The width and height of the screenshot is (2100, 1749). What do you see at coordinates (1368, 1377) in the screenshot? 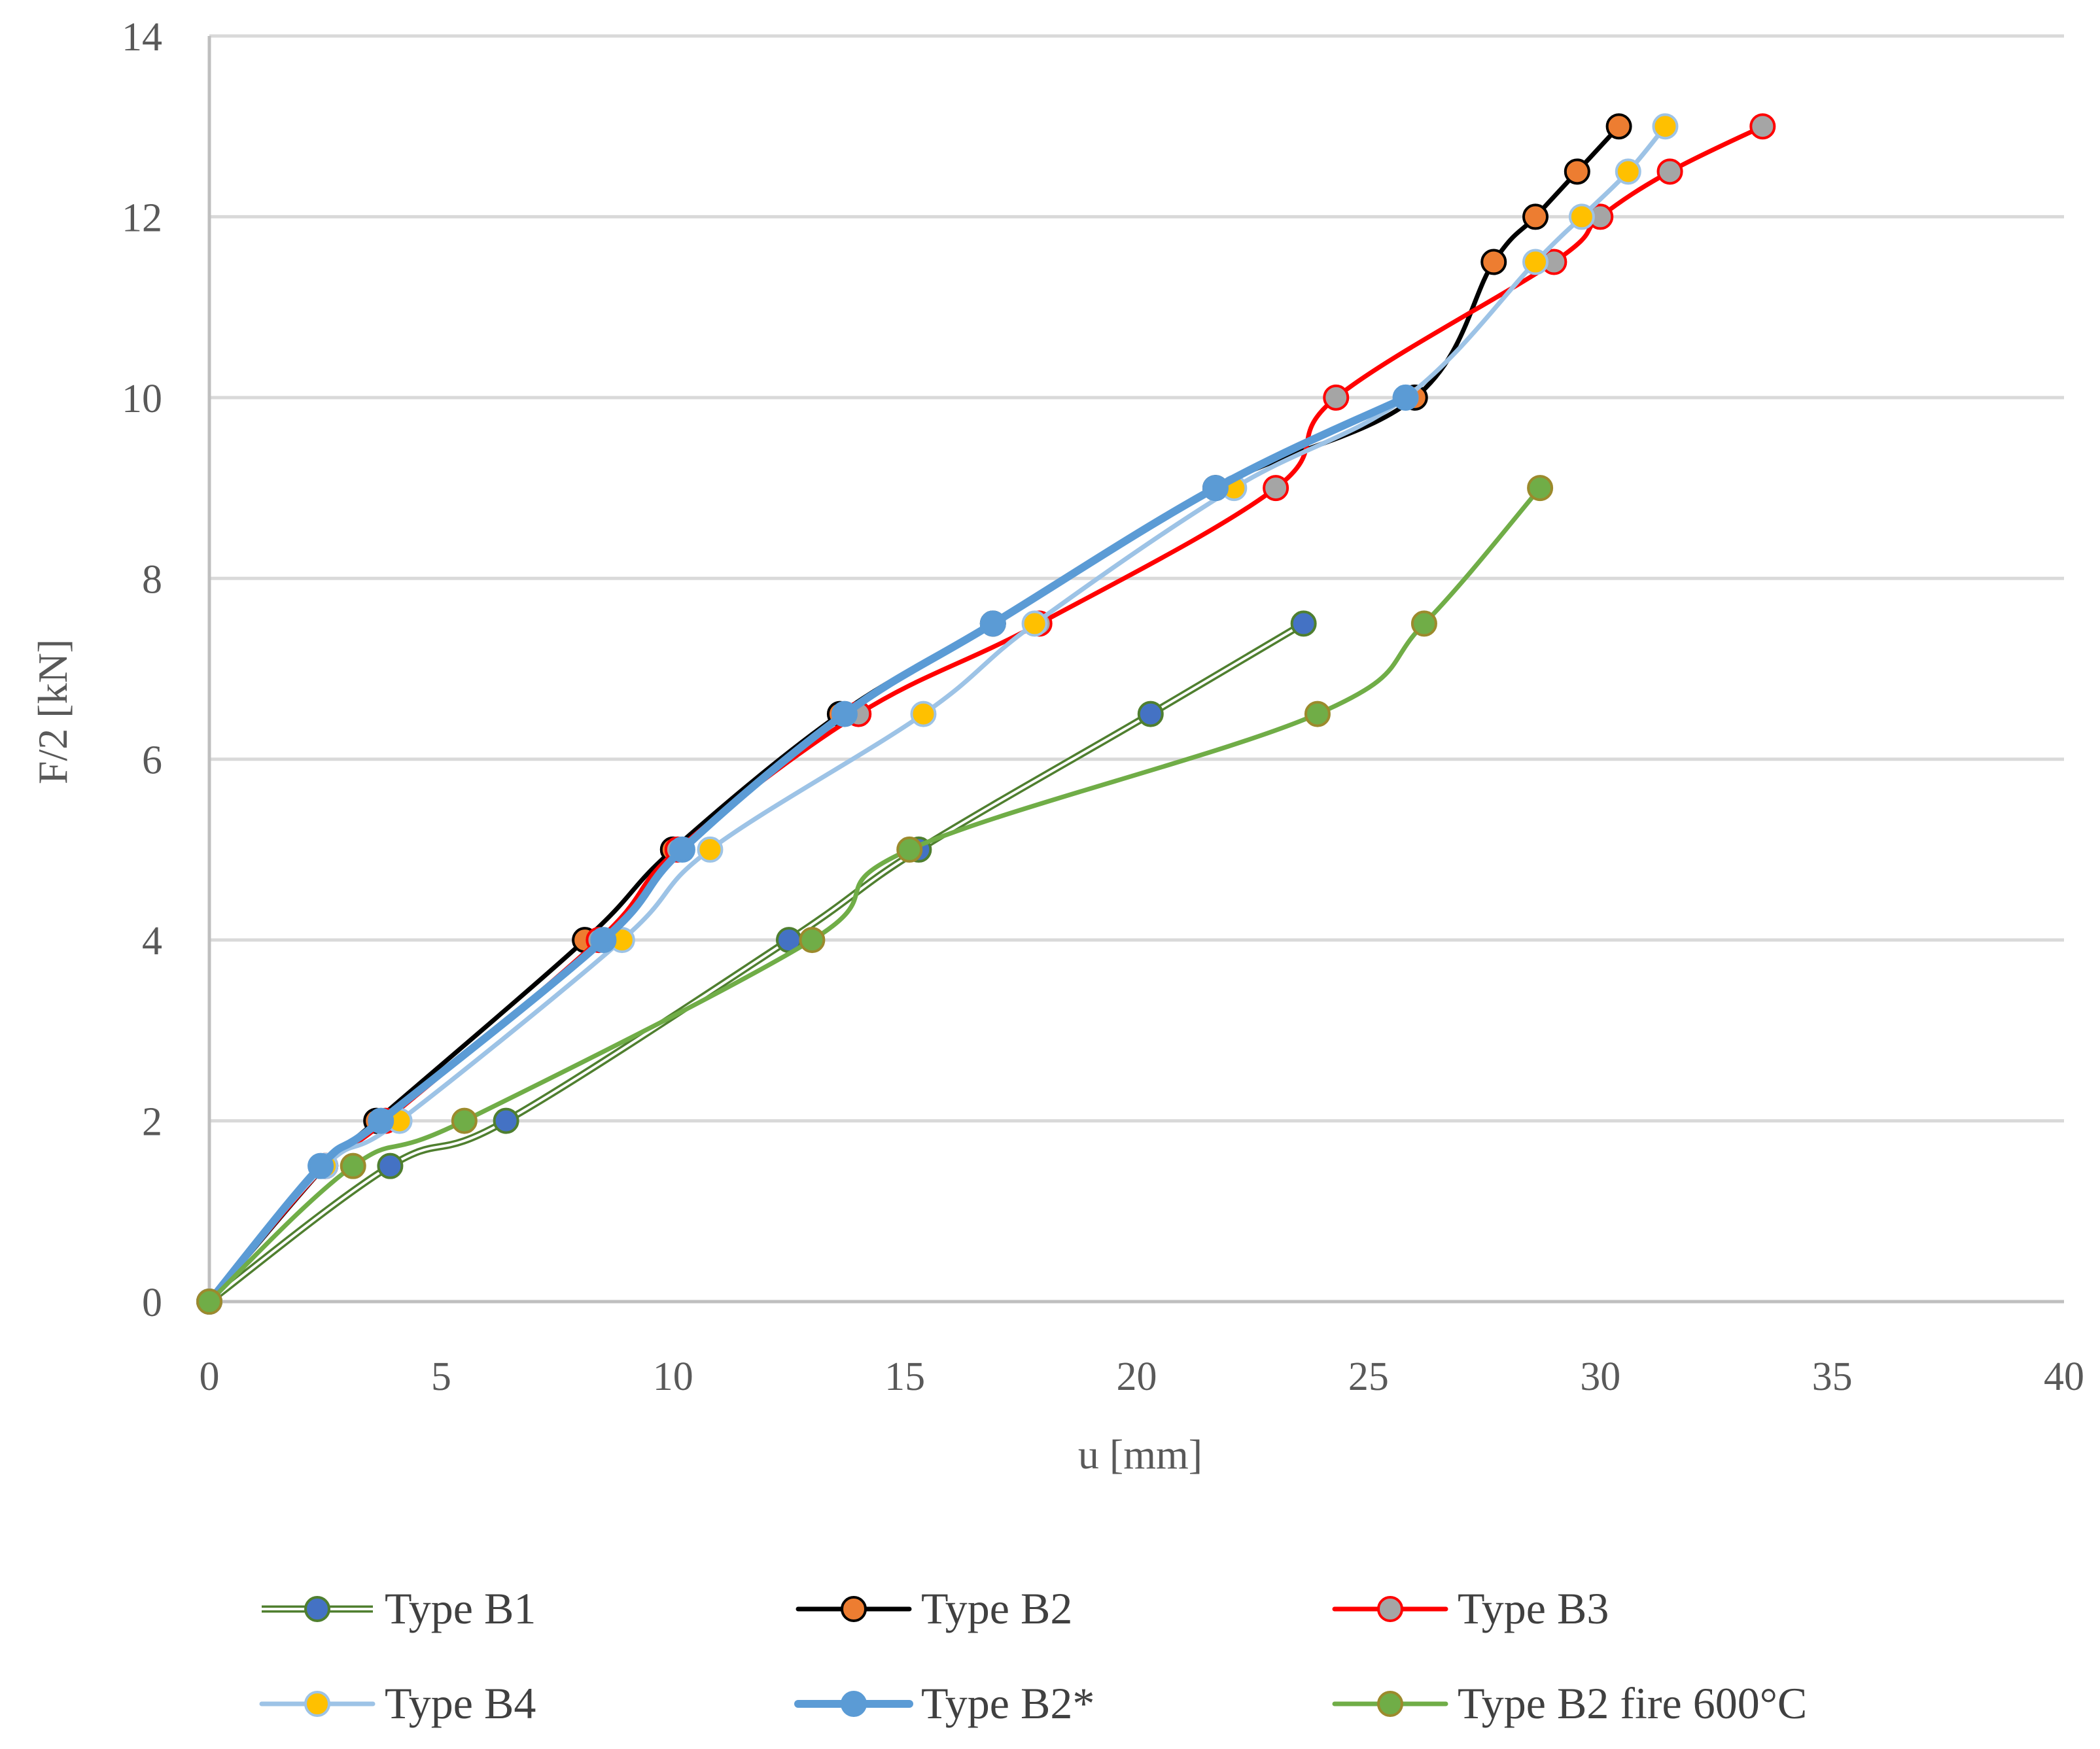
I see `x-tick-label: 25` at bounding box center [1368, 1377].